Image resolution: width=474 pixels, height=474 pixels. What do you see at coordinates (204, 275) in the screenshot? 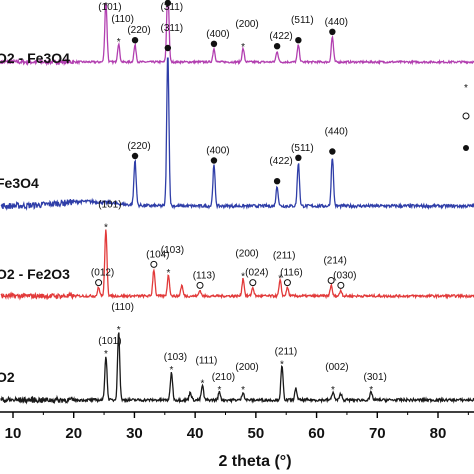
I see `peak-label: (113)` at bounding box center [204, 275].